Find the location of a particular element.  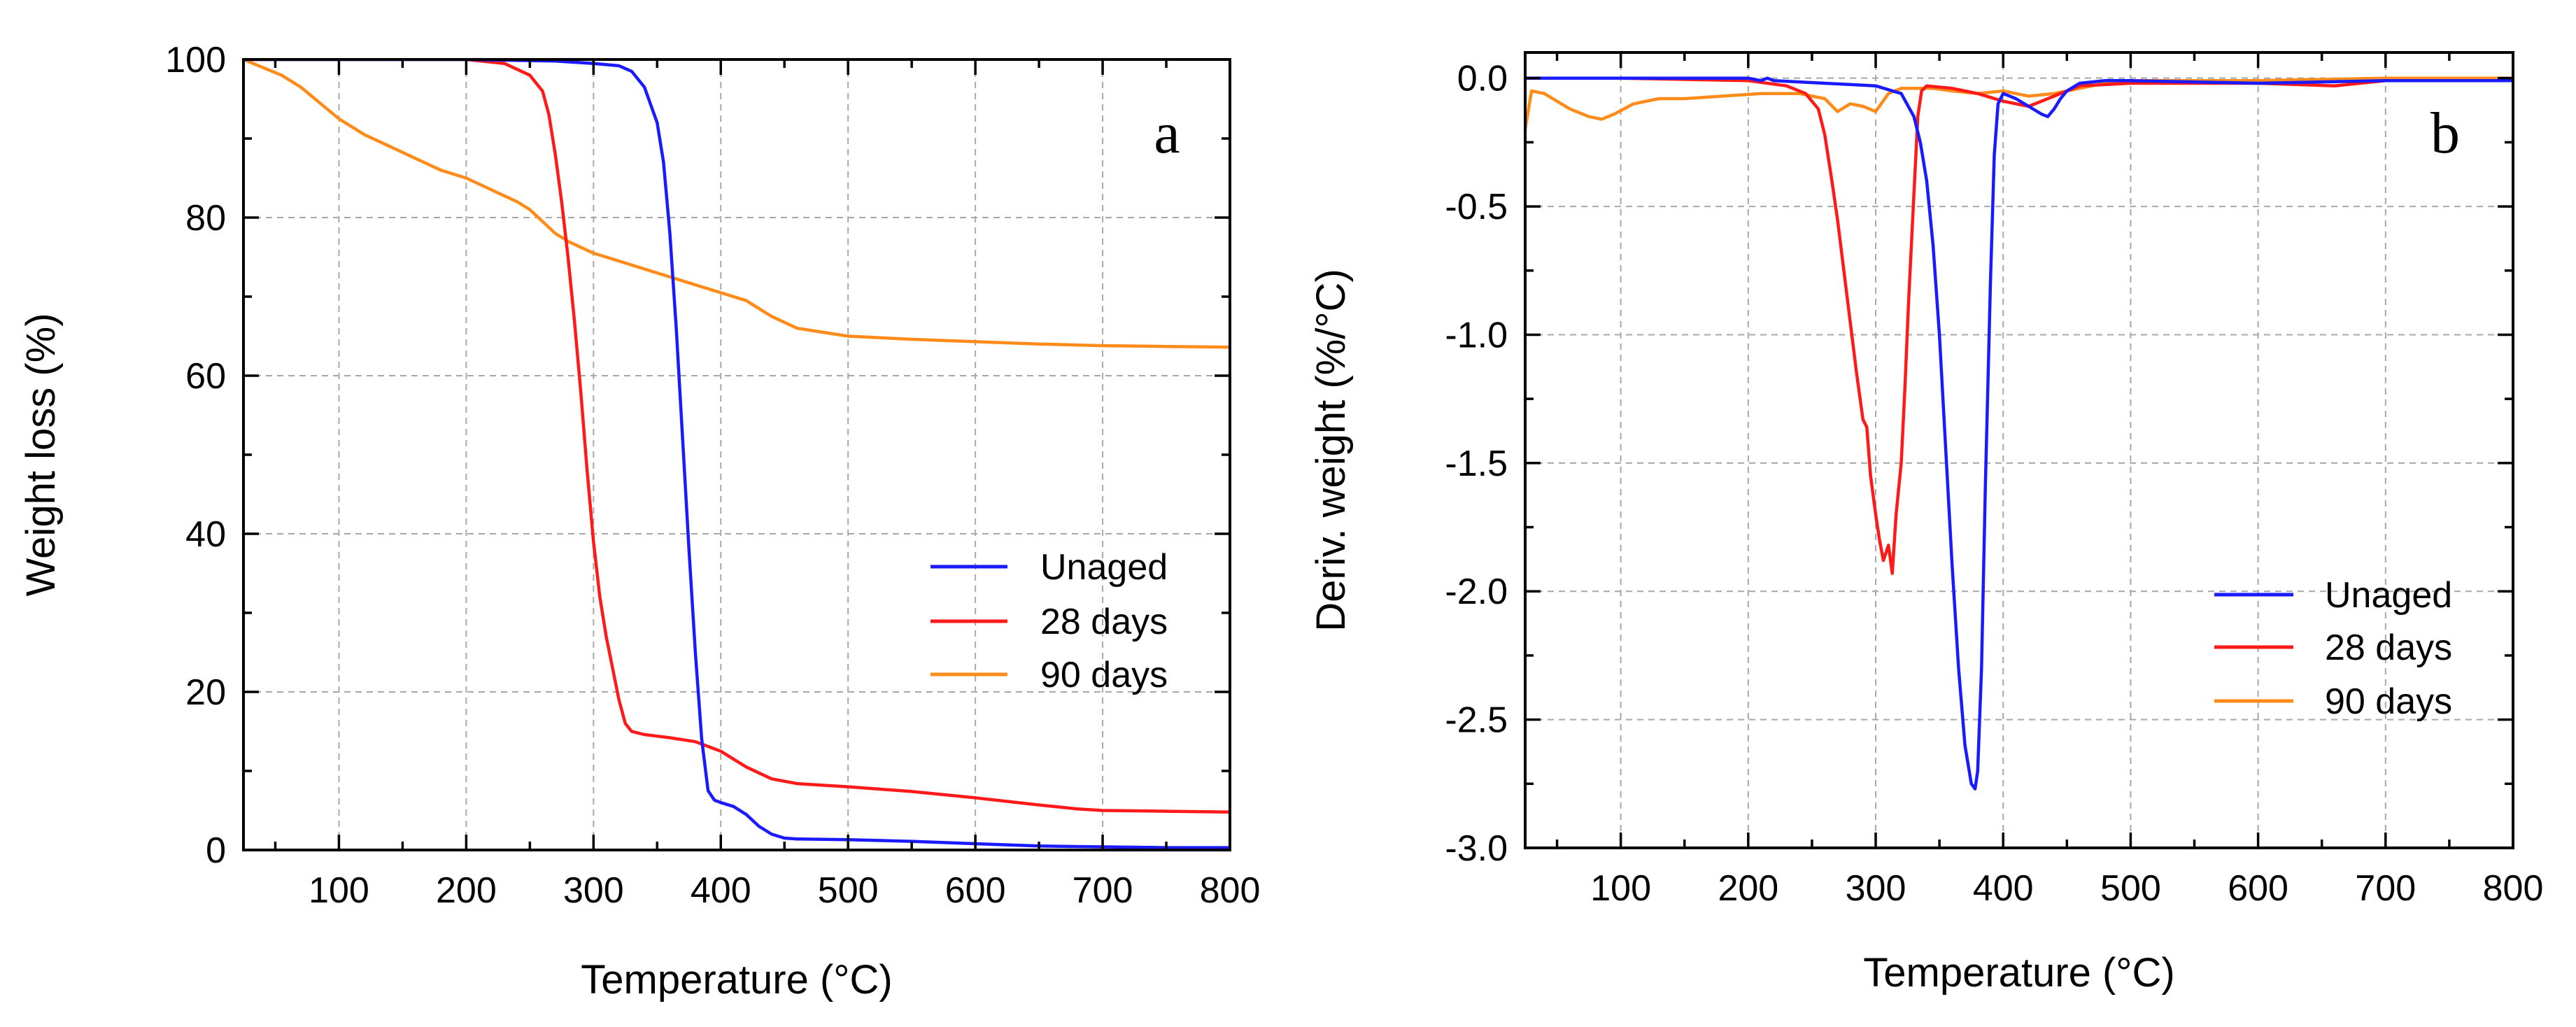

y-tick-label: -3.0 is located at coordinates (1476, 848).